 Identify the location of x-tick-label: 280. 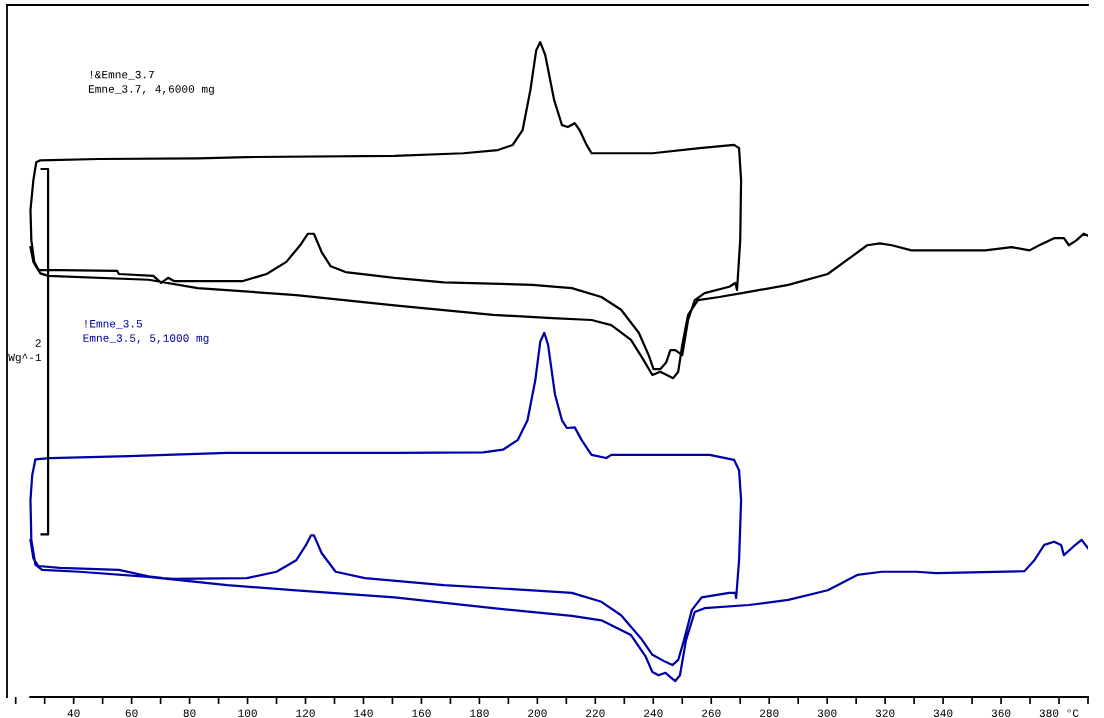
(769, 713).